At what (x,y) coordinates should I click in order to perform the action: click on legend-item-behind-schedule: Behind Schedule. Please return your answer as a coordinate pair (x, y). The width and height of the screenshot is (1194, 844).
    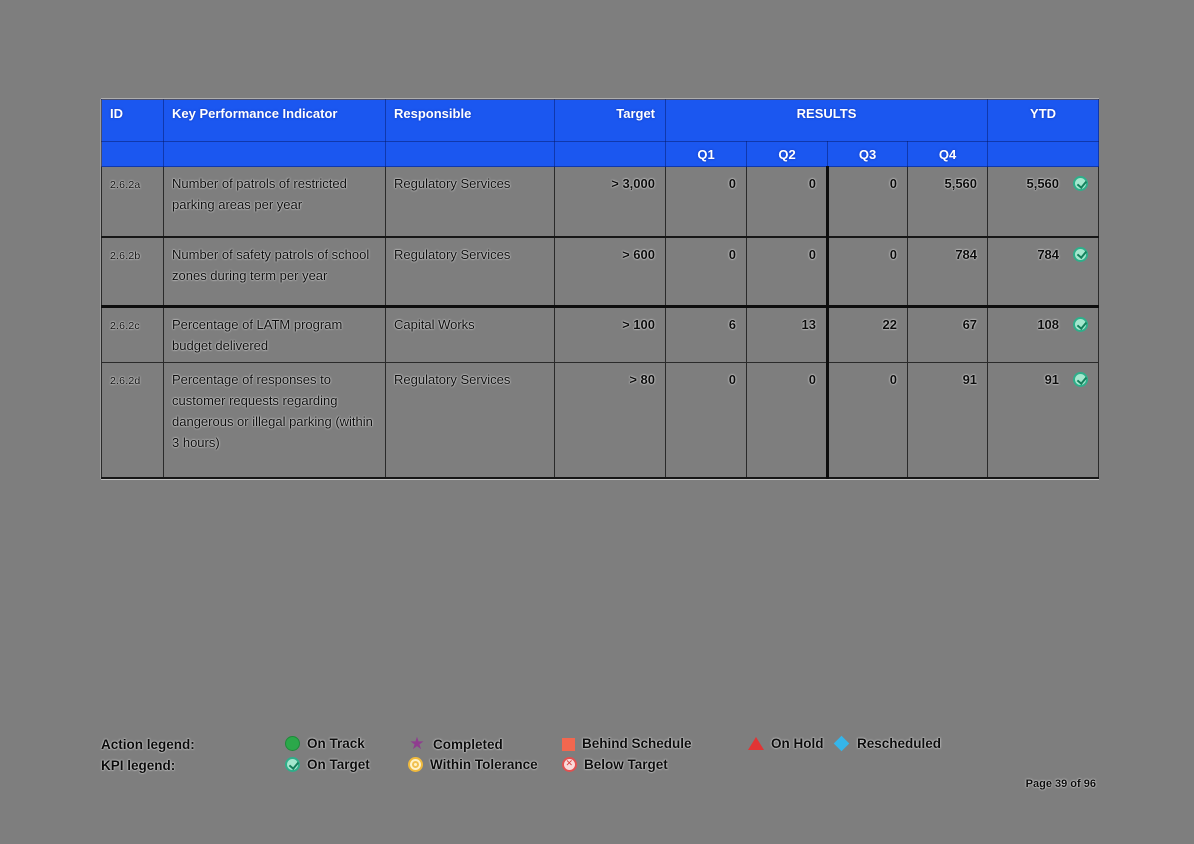
    Looking at the image, I should click on (627, 743).